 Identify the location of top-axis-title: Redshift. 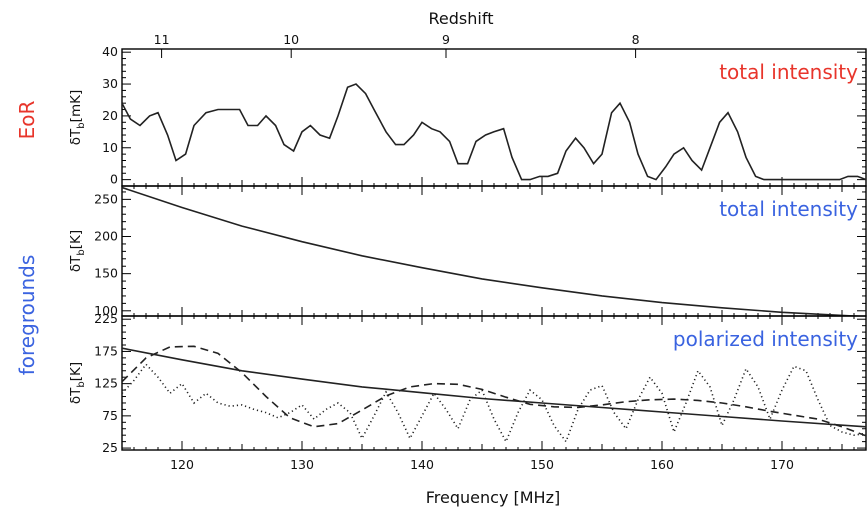
(461, 18).